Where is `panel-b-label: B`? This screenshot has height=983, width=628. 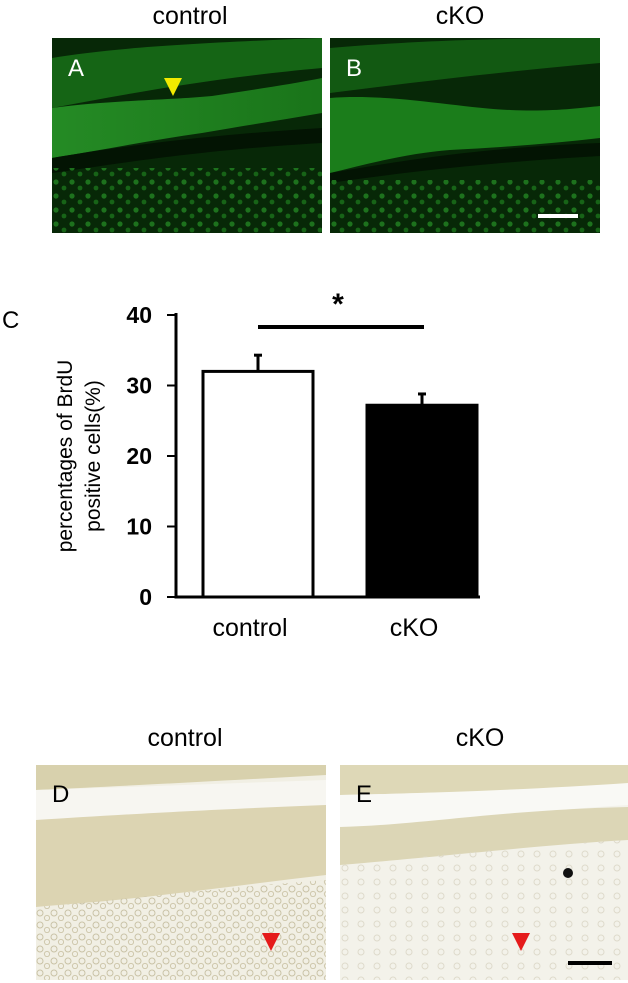
panel-b-label: B is located at coordinates (354, 68).